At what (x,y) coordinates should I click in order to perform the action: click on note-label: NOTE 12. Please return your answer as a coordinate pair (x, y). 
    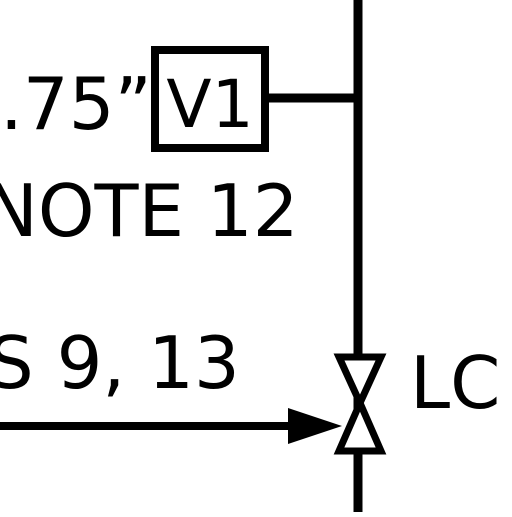
    Looking at the image, I should click on (149, 211).